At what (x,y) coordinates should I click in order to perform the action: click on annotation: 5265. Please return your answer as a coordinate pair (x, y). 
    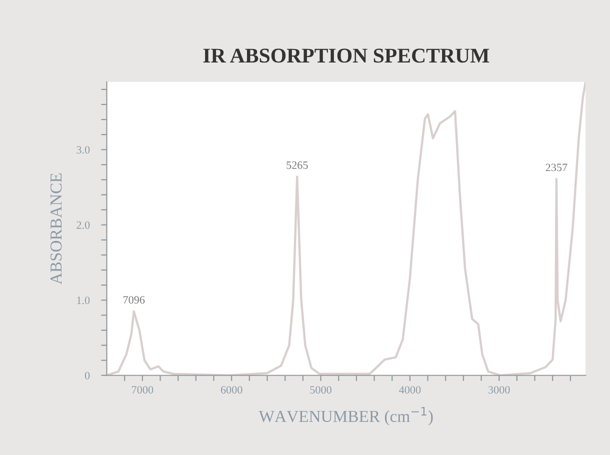
    Looking at the image, I should click on (297, 165).